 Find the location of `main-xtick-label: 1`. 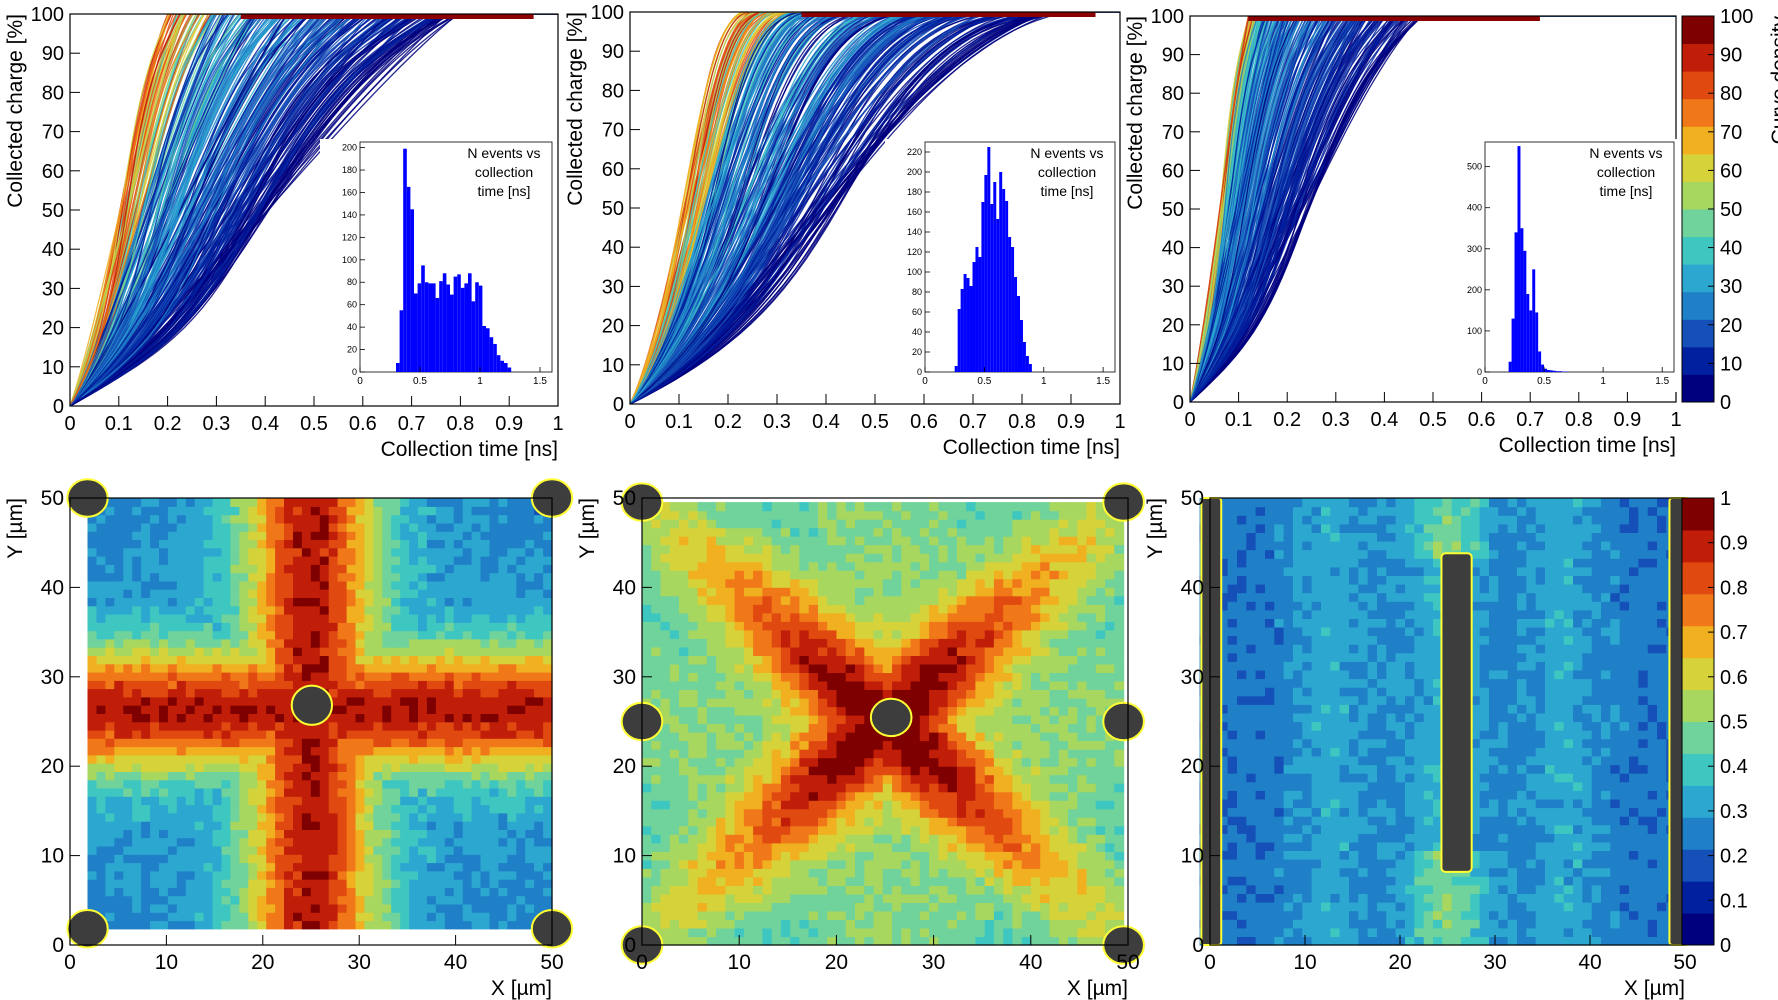

main-xtick-label: 1 is located at coordinates (1119, 422).